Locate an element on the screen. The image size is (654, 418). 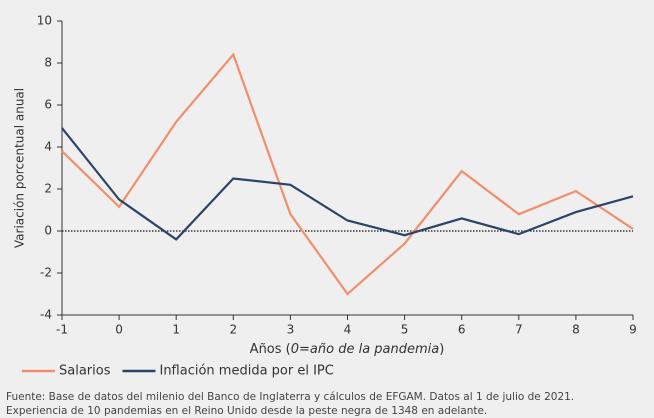
x-tick-label: 2 is located at coordinates (233, 330).